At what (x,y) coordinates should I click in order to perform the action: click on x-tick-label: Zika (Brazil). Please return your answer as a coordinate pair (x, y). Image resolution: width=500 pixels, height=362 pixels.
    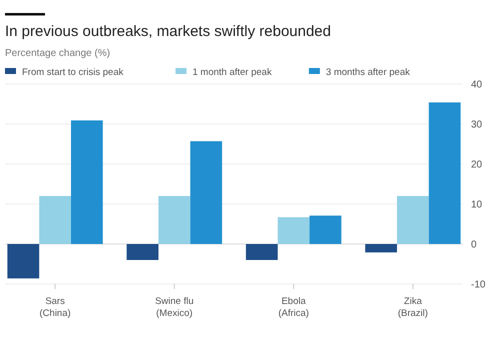
    Looking at the image, I should click on (413, 307).